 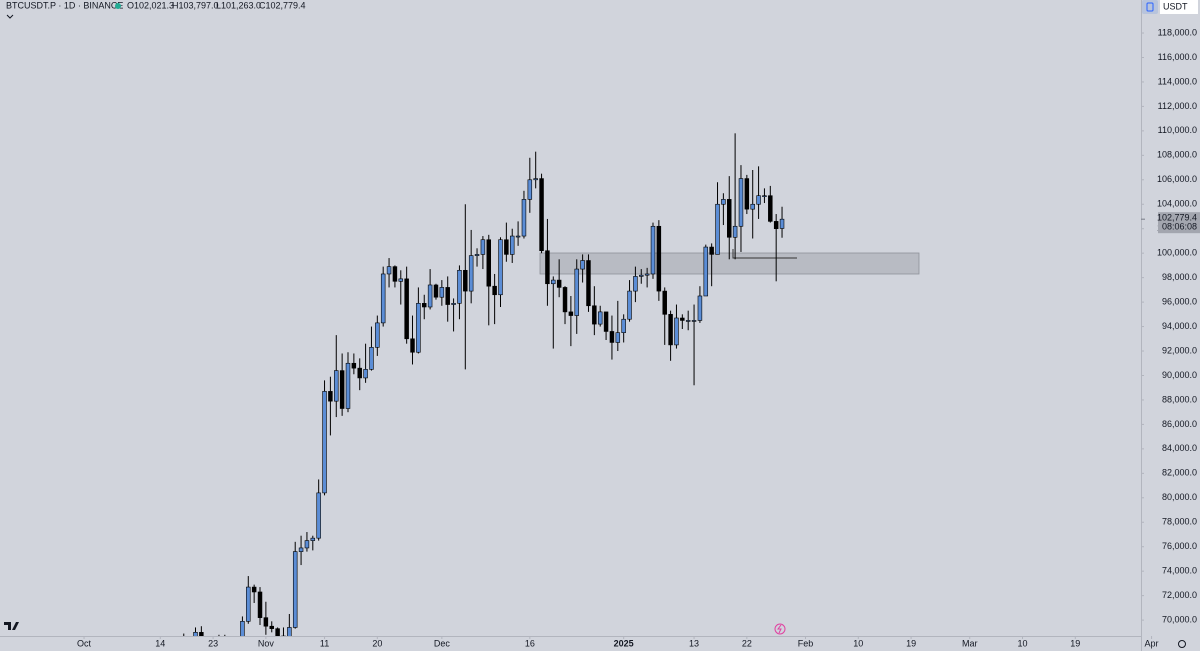 What do you see at coordinates (1179, 375) in the screenshot?
I see `y-tick-label: 90,000.0` at bounding box center [1179, 375].